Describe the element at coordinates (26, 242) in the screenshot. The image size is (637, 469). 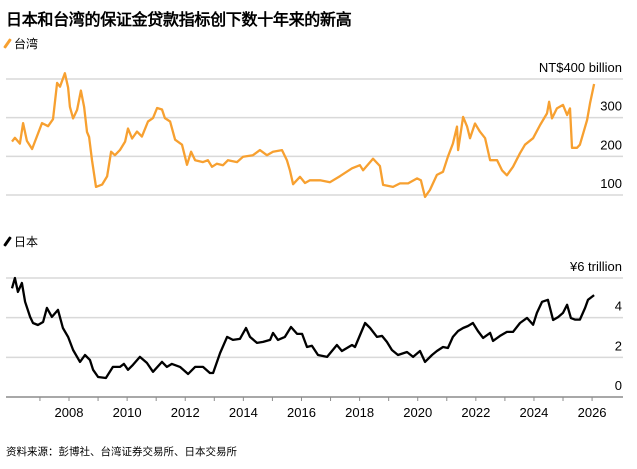
I see `legend-label: 日本` at that location.